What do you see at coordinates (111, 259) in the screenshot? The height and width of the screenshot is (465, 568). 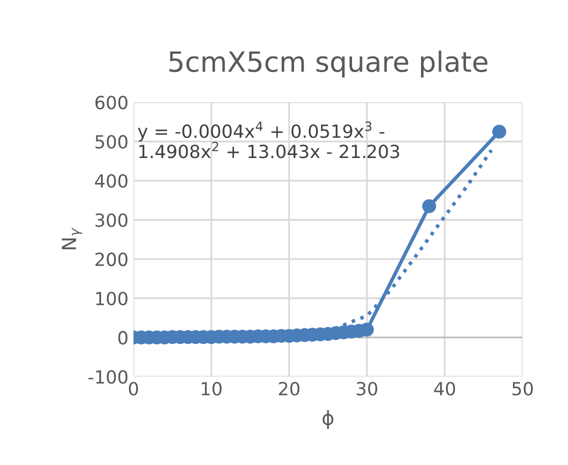 I see `y-tick-label: 200` at bounding box center [111, 259].